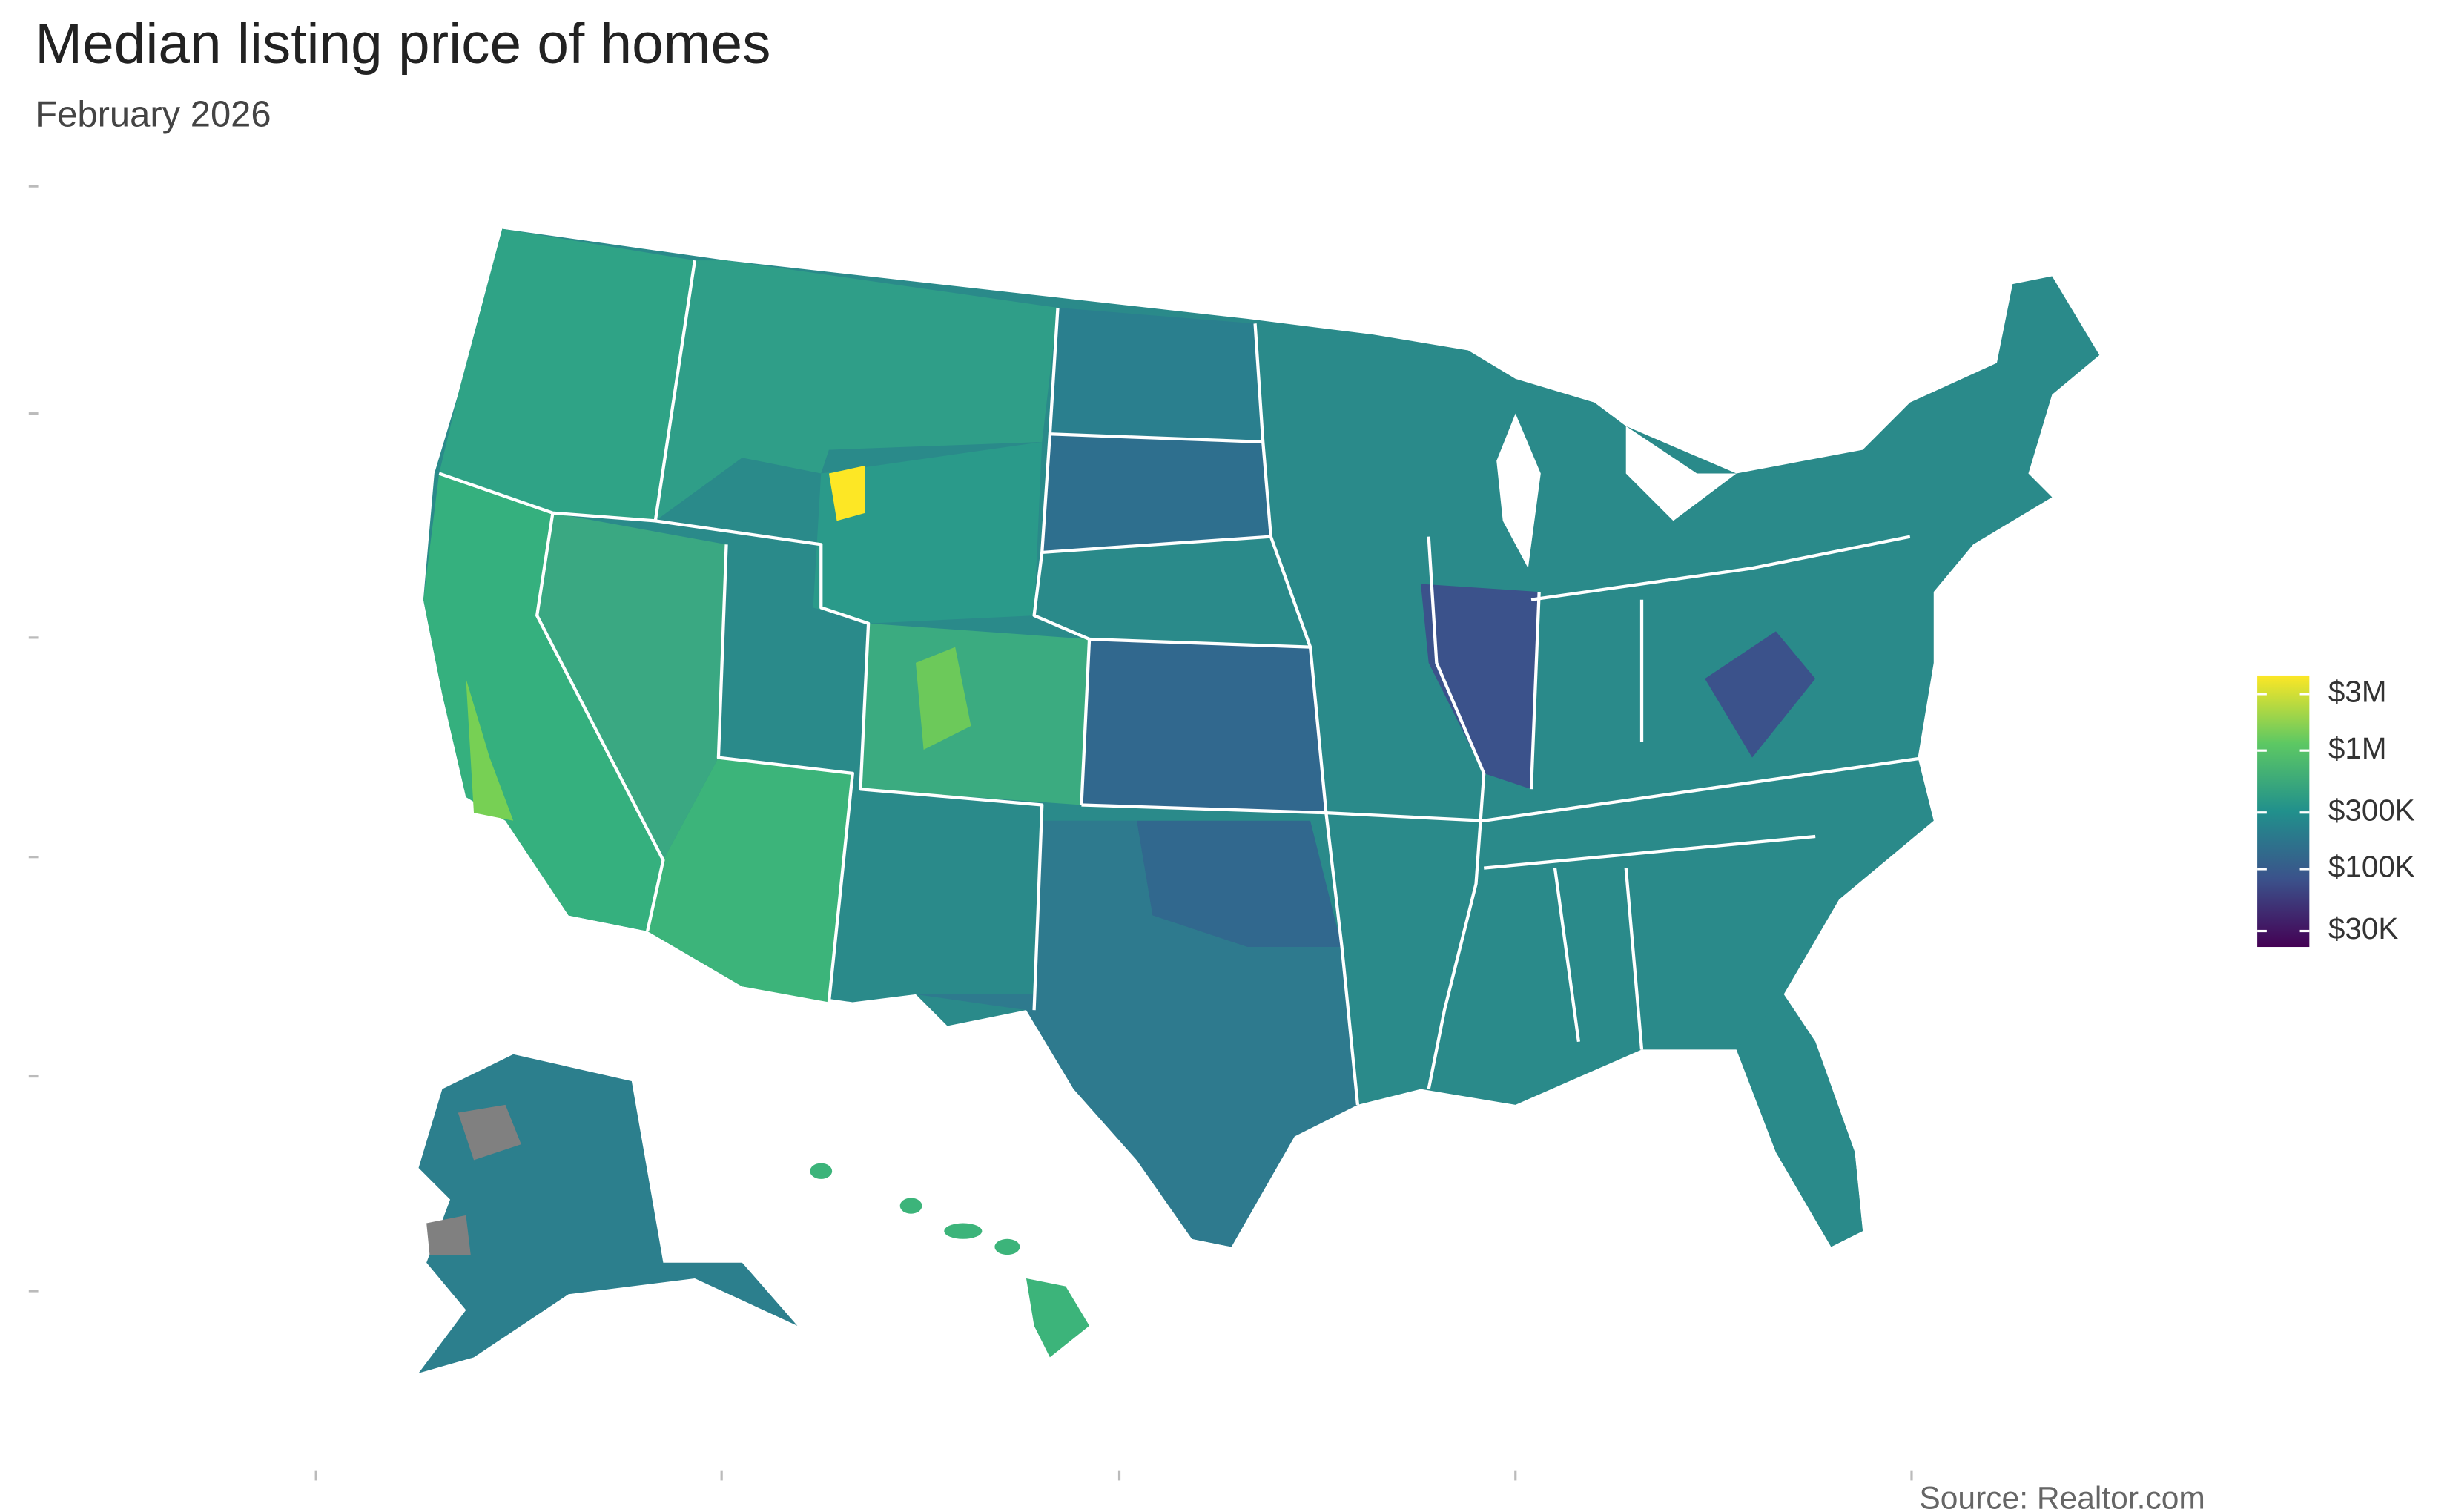  Describe the element at coordinates (2062, 1496) in the screenshot. I see `source: Source: Realtor.com` at that location.